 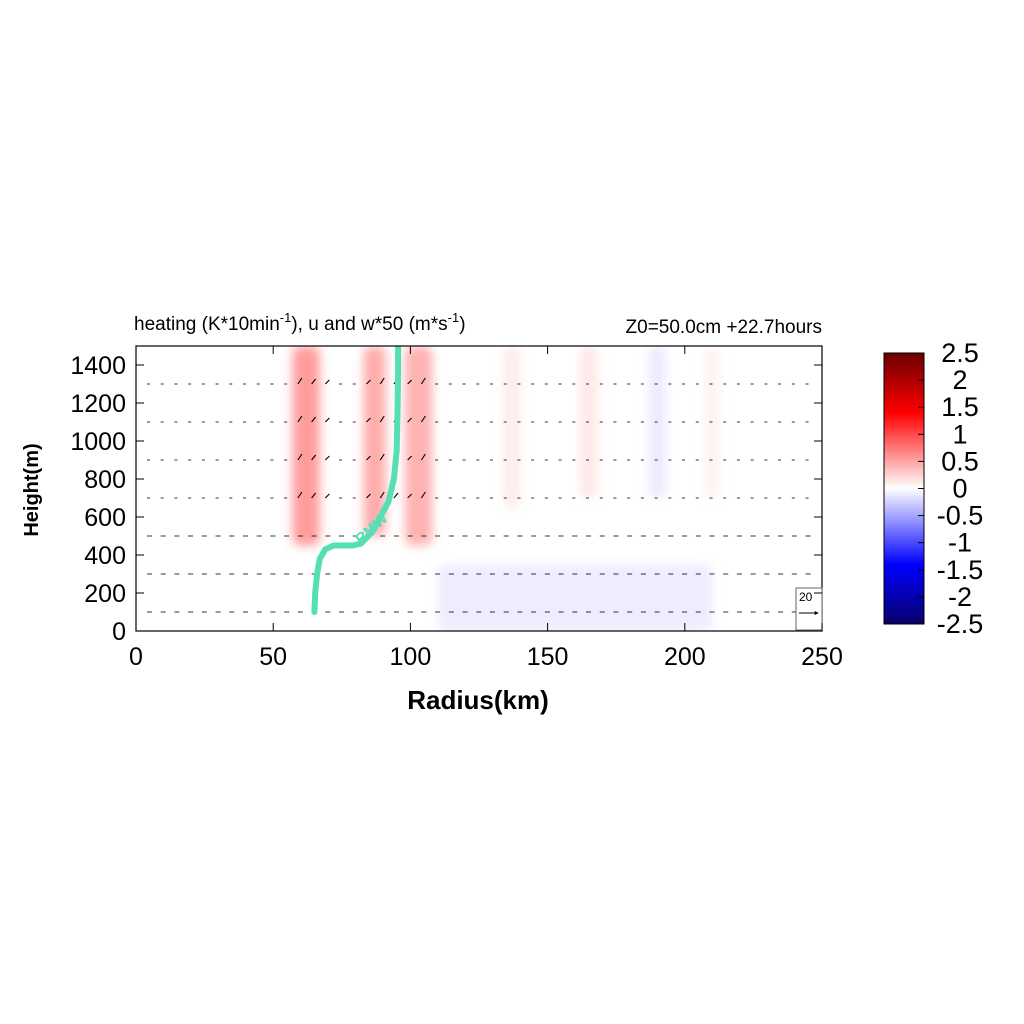 I want to click on title-superscript-1: -1, so click(x=286, y=317).